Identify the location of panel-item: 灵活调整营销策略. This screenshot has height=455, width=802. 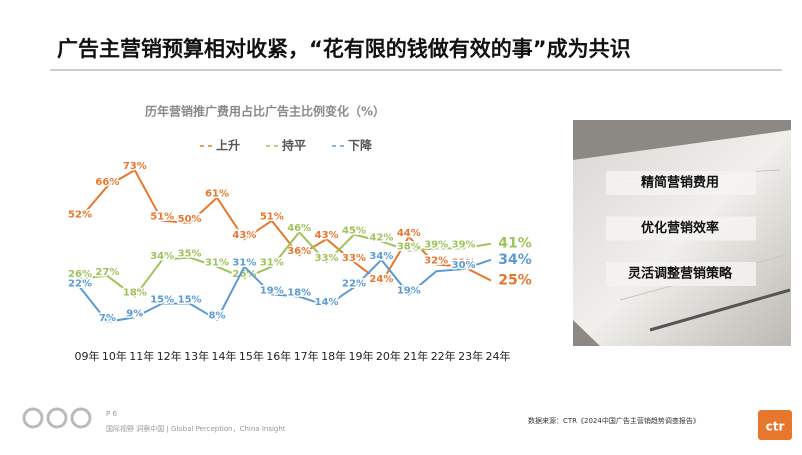
(680, 274).